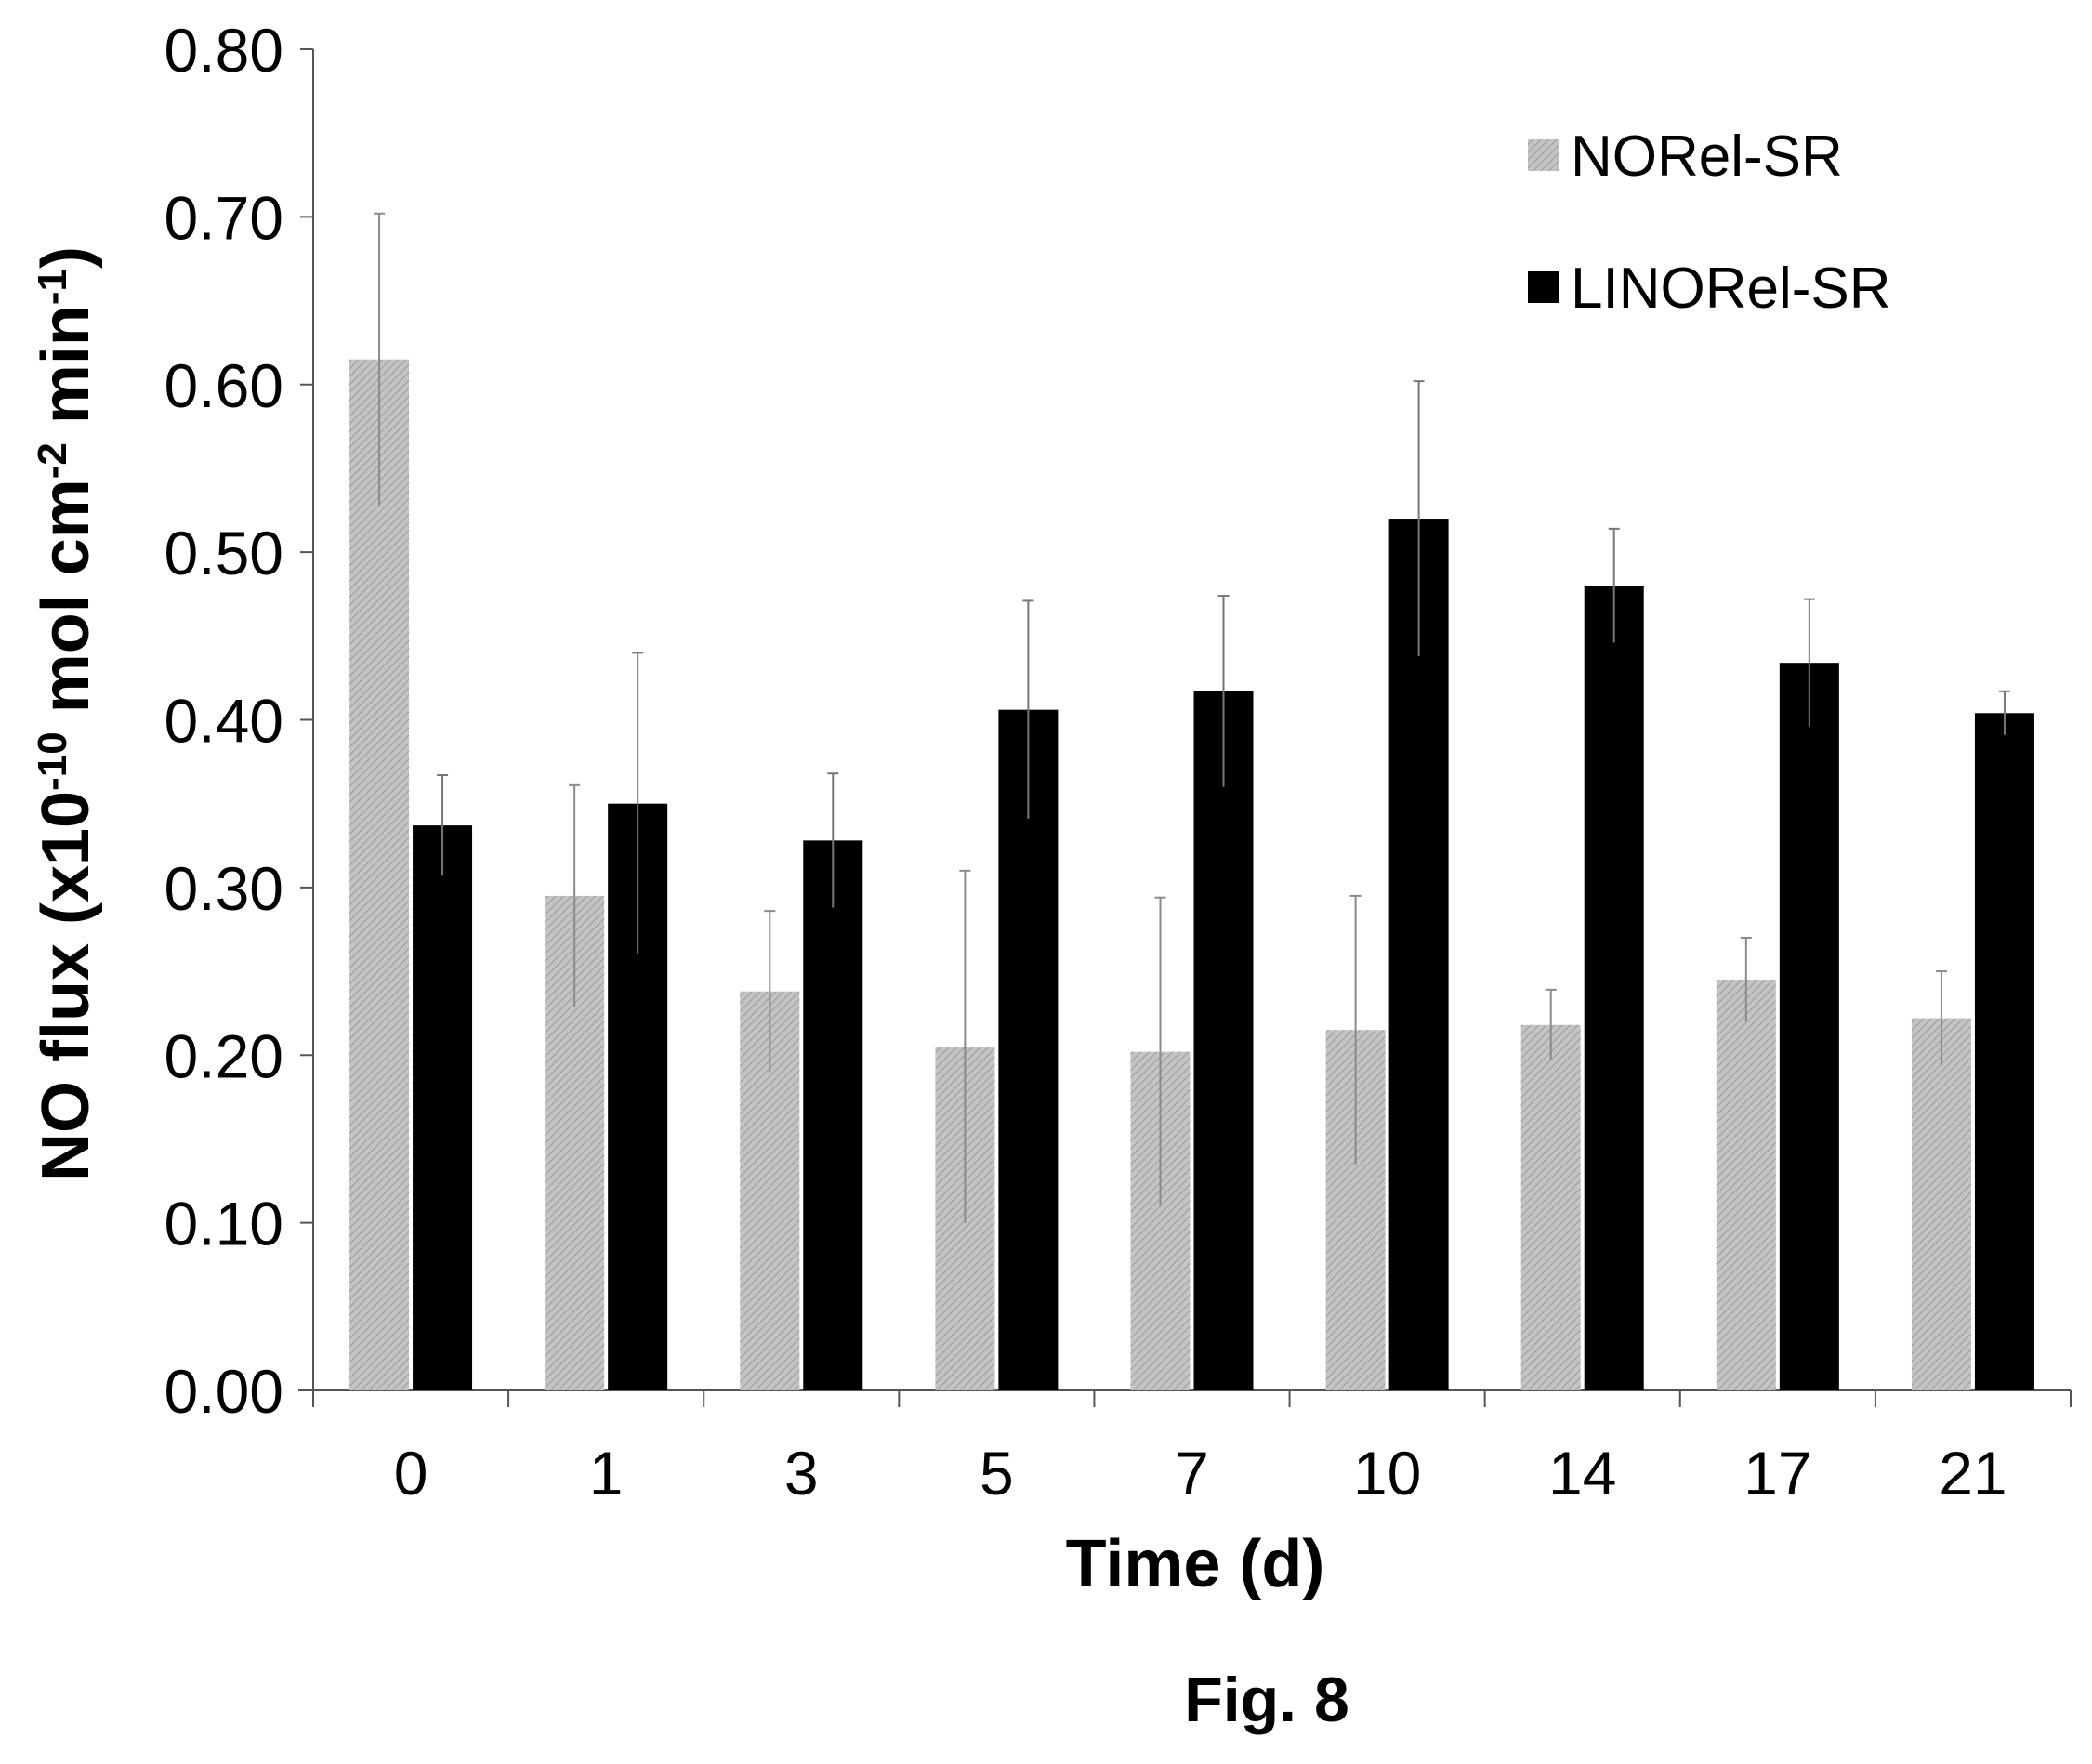  What do you see at coordinates (1192, 1473) in the screenshot?
I see `x-tick-label: 7` at bounding box center [1192, 1473].